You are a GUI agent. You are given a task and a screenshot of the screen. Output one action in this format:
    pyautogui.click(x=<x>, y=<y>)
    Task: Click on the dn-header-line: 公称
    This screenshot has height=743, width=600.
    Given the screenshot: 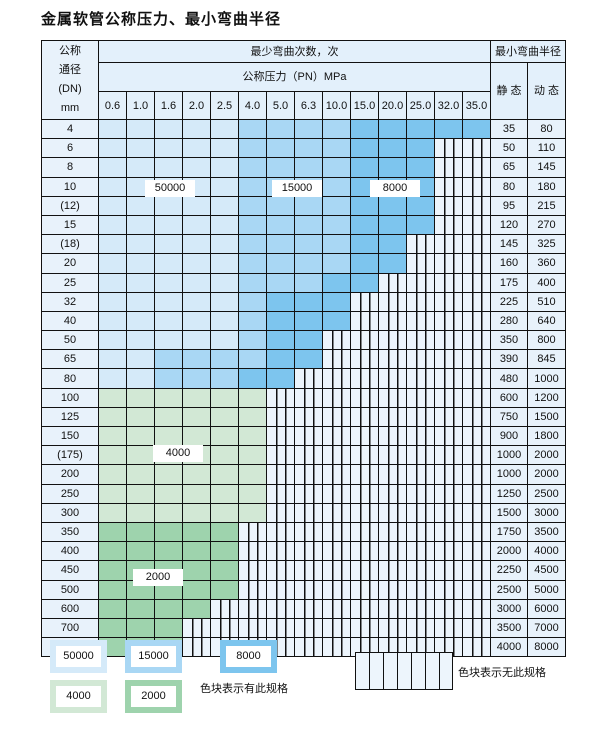 What is the action you would take?
    pyautogui.click(x=70, y=51)
    